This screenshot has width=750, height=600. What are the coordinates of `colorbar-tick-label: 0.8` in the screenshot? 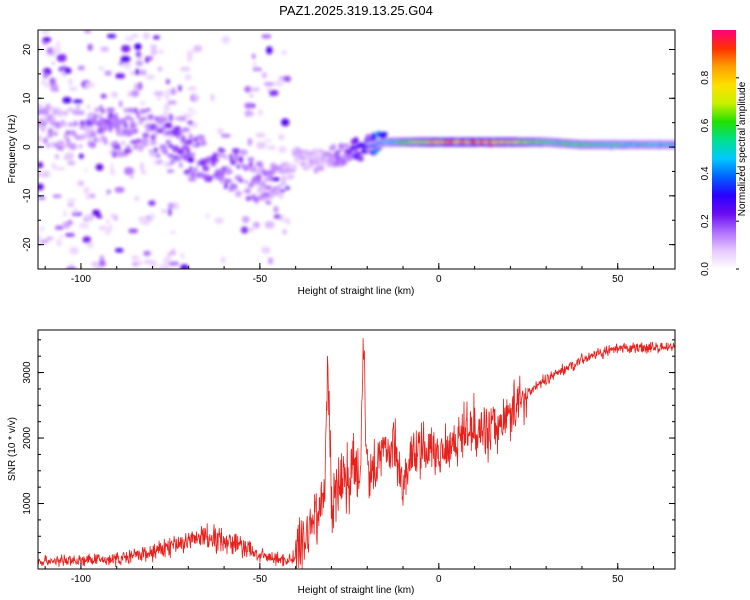 It's located at (705, 77).